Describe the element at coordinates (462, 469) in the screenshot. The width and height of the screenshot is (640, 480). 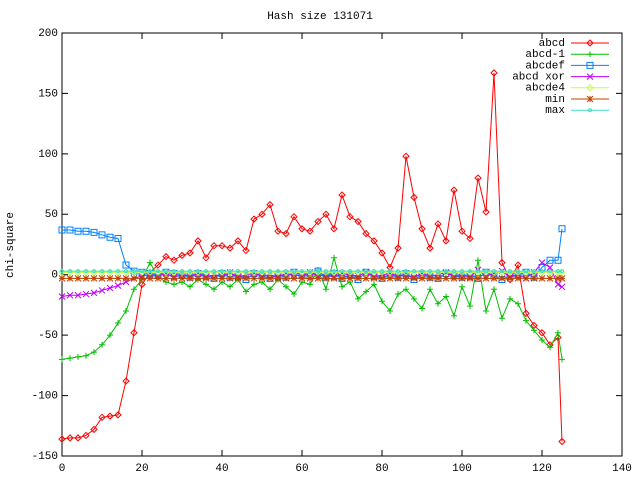
I see `x-tick-label: 100` at that location.